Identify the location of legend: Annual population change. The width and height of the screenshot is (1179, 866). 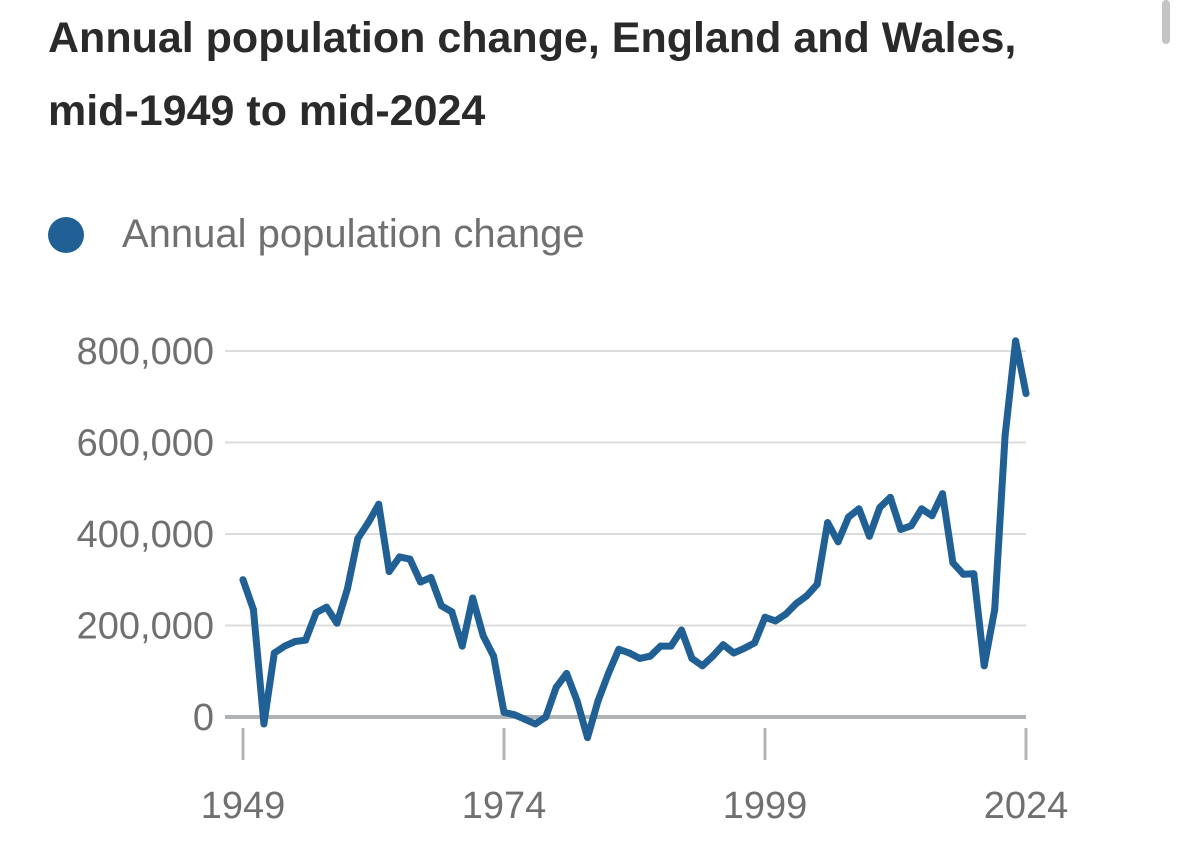
(316, 234).